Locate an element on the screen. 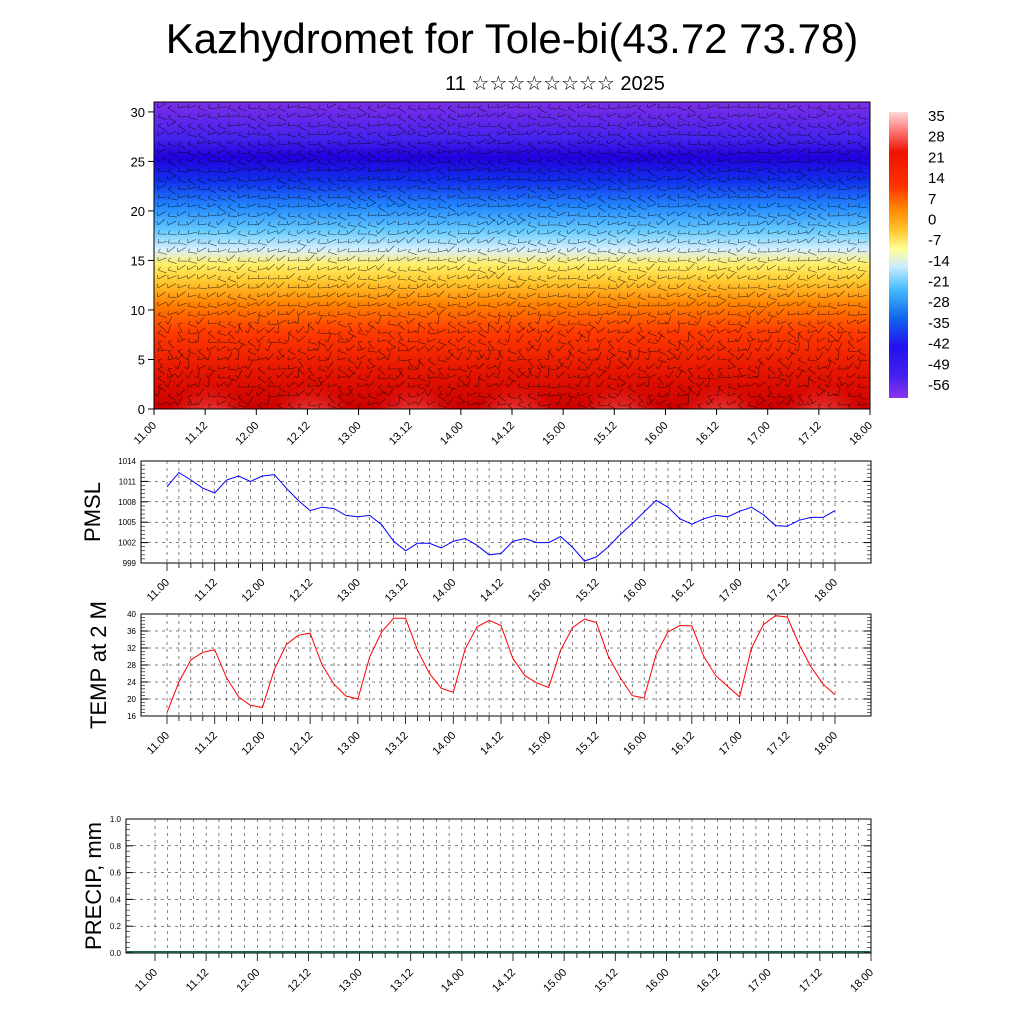 The height and width of the screenshot is (1024, 1024). colorbar-label: -7 is located at coordinates (934, 240).